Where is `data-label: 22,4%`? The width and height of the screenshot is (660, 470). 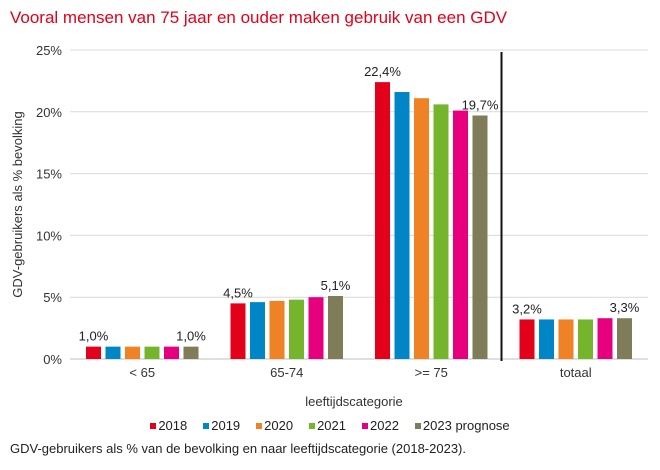
data-label: 22,4% is located at coordinates (382, 71).